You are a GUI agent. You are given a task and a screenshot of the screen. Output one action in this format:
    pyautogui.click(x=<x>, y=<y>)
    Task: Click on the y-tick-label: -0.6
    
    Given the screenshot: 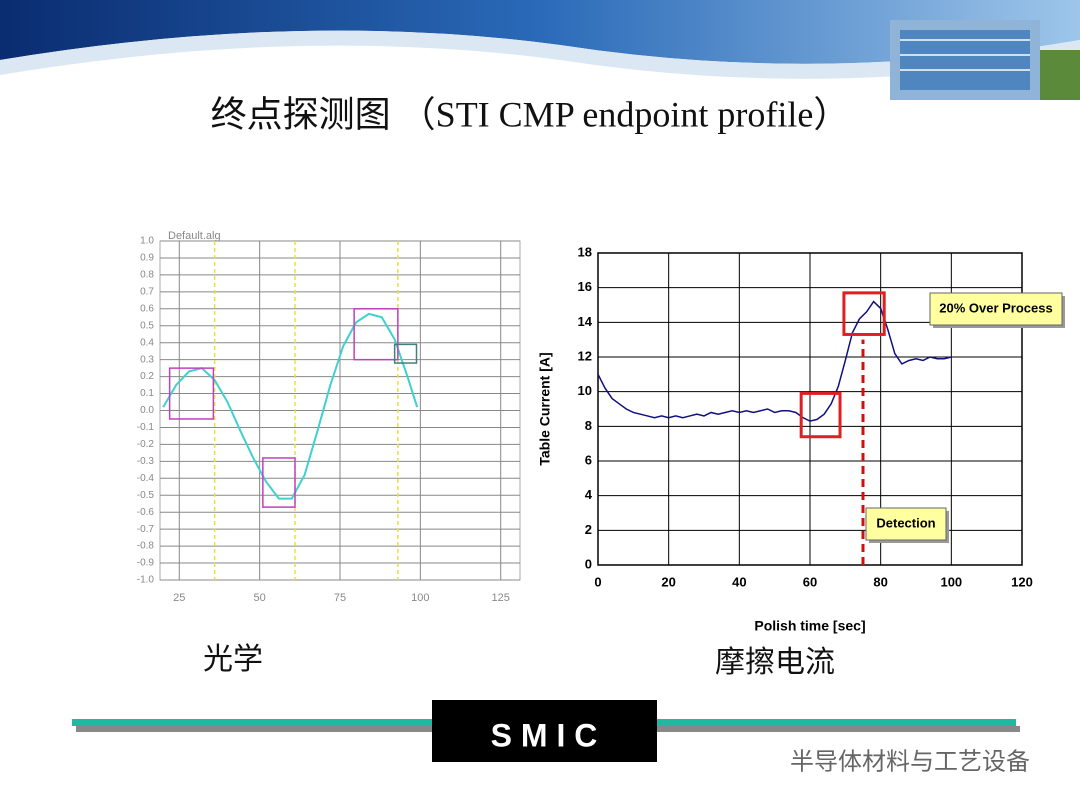 What is the action you would take?
    pyautogui.click(x=146, y=512)
    